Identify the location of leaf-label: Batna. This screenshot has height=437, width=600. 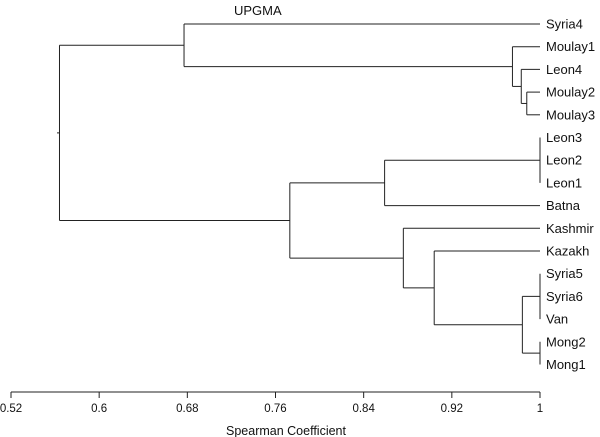
(563, 205).